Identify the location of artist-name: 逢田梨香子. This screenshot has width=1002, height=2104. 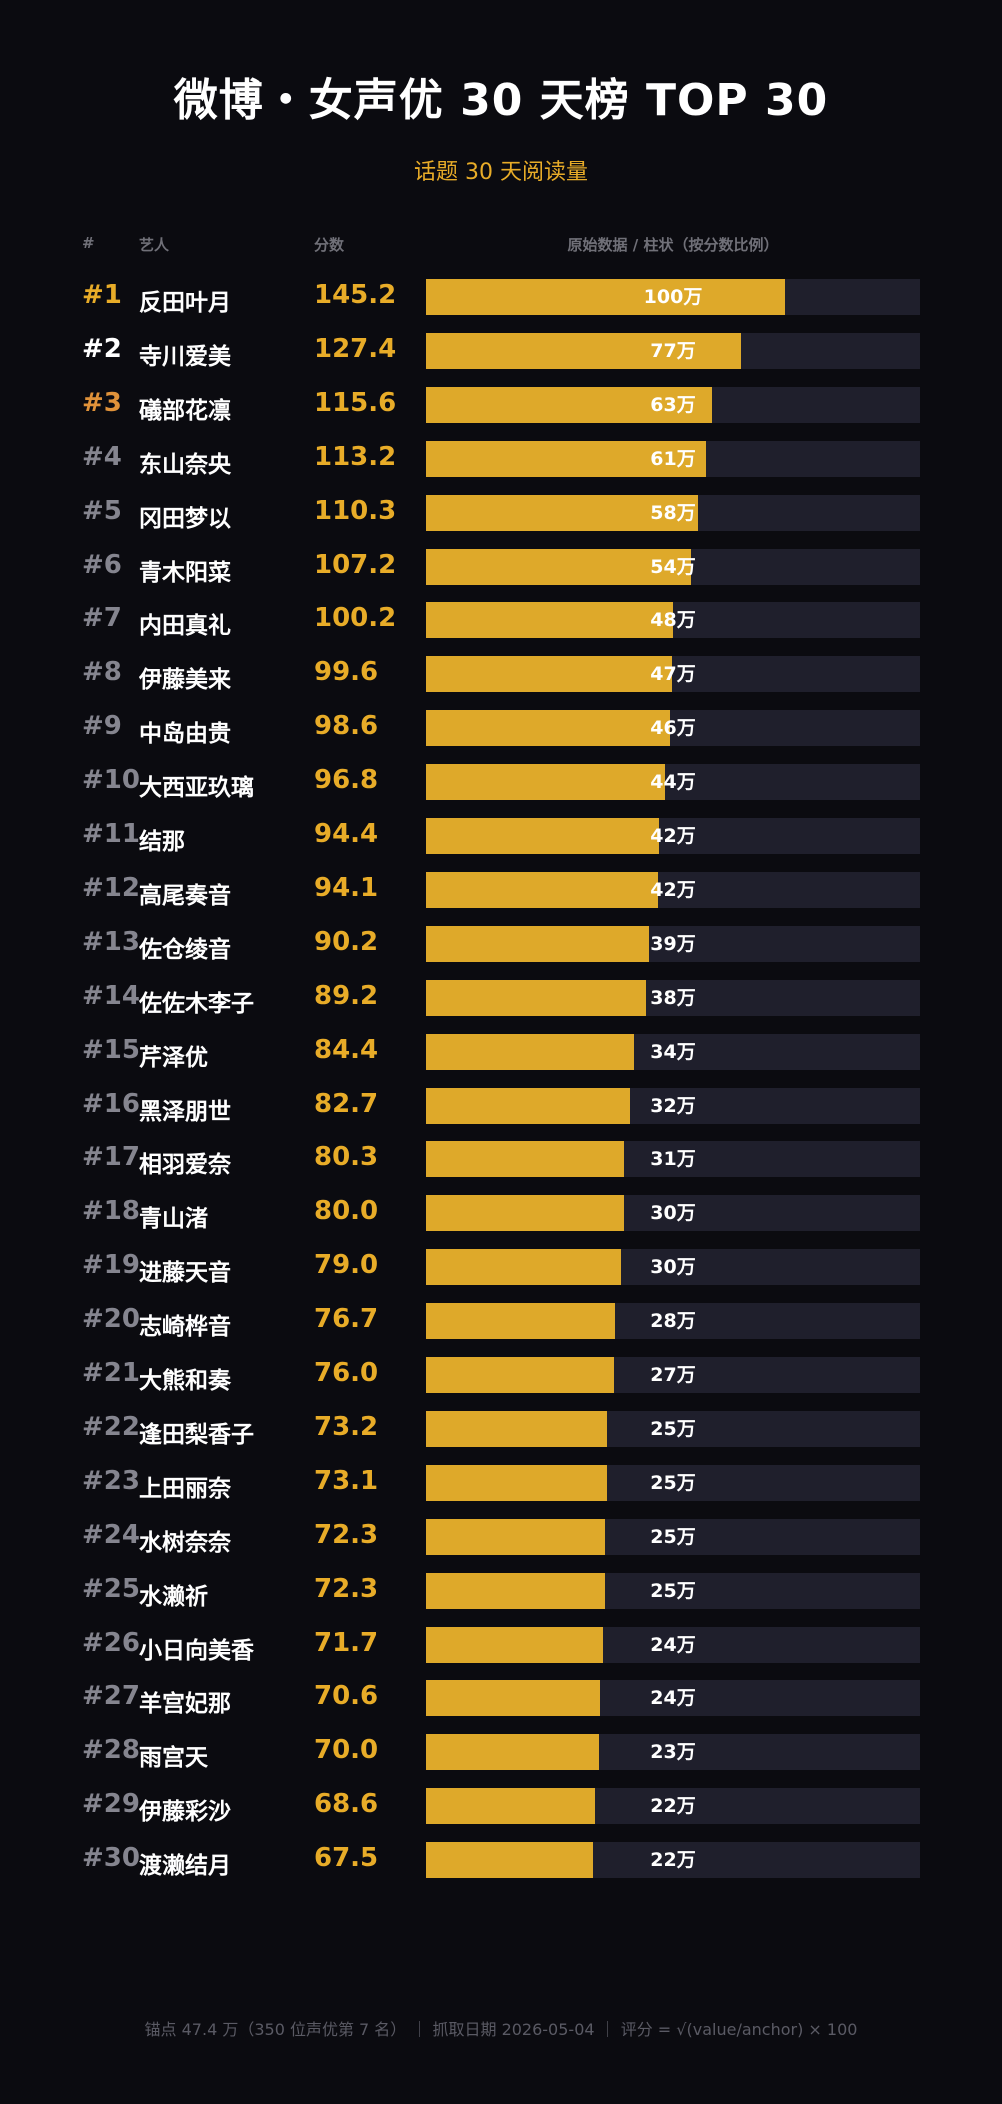
(196, 1434).